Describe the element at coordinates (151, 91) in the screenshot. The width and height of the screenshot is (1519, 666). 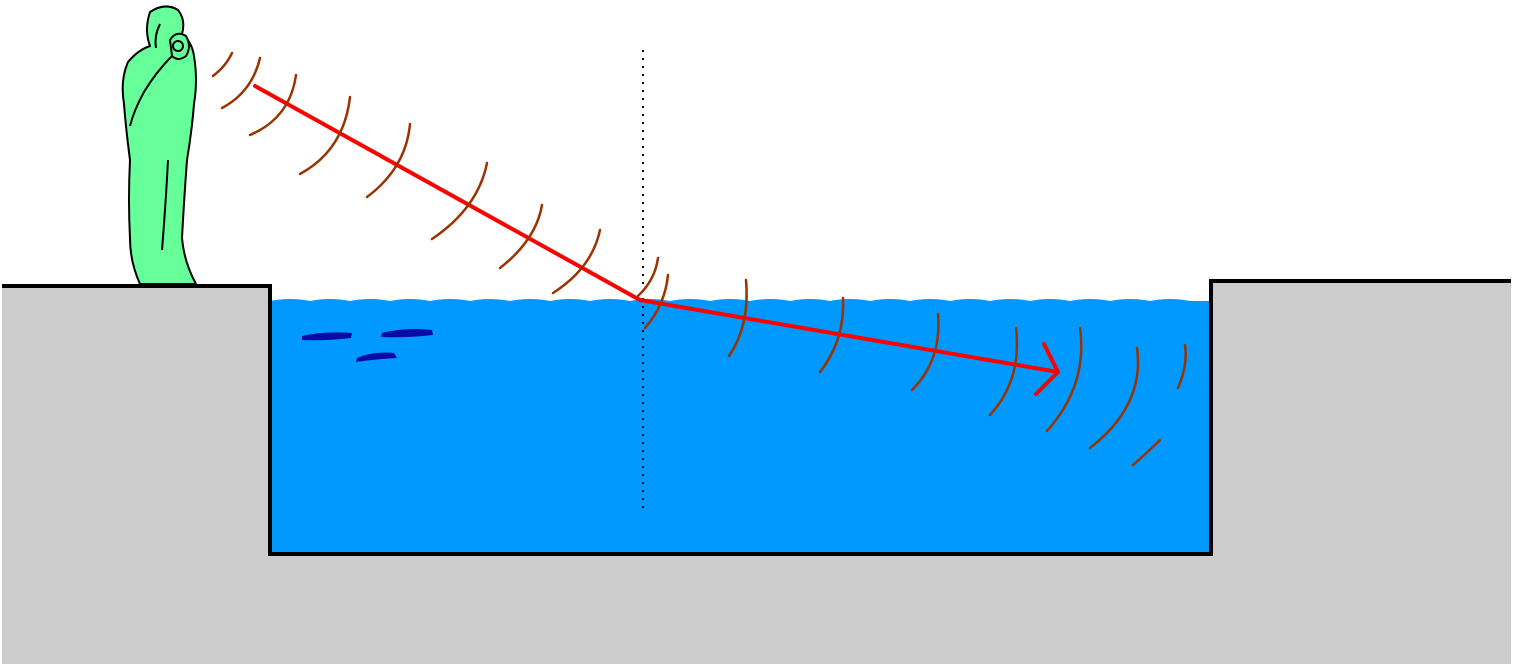
I see `person-arm` at that location.